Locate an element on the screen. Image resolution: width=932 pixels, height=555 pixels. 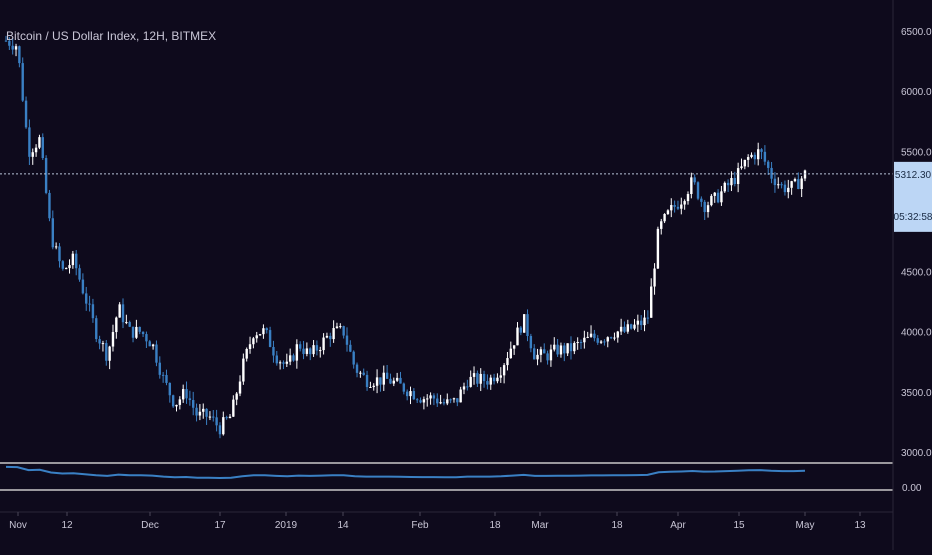
last-price-tag: 5312.30 05:32:58 is located at coordinates (913, 196).